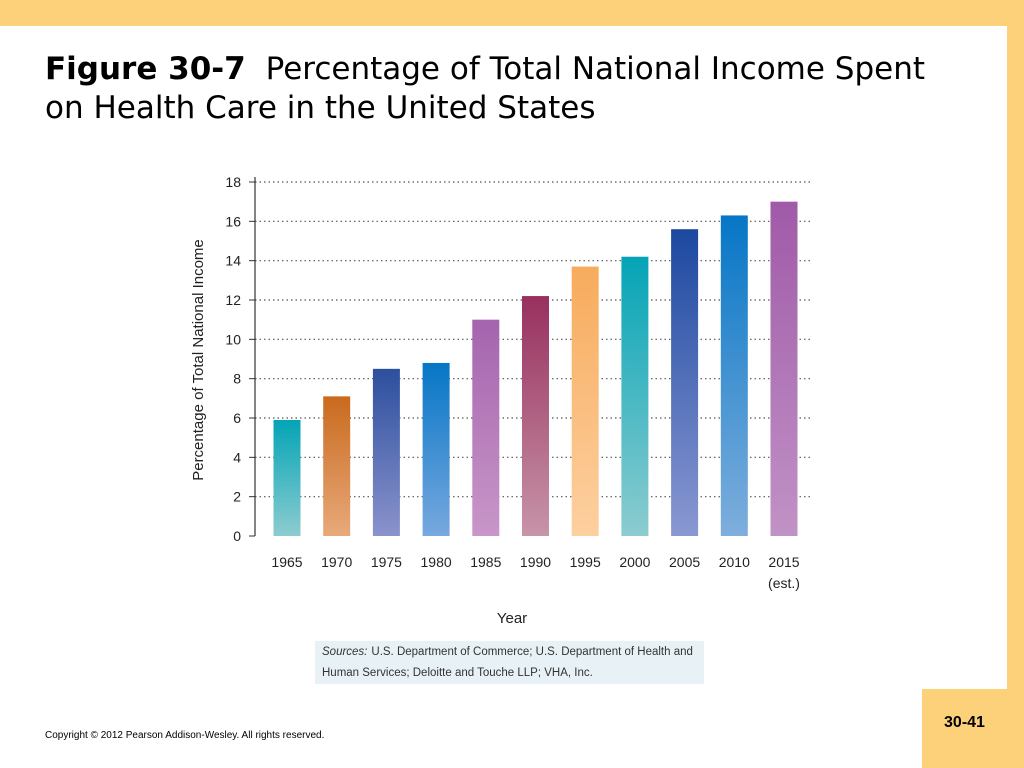 Image resolution: width=1024 pixels, height=768 pixels. Describe the element at coordinates (286, 562) in the screenshot. I see `x-tick-label: 1965` at that location.